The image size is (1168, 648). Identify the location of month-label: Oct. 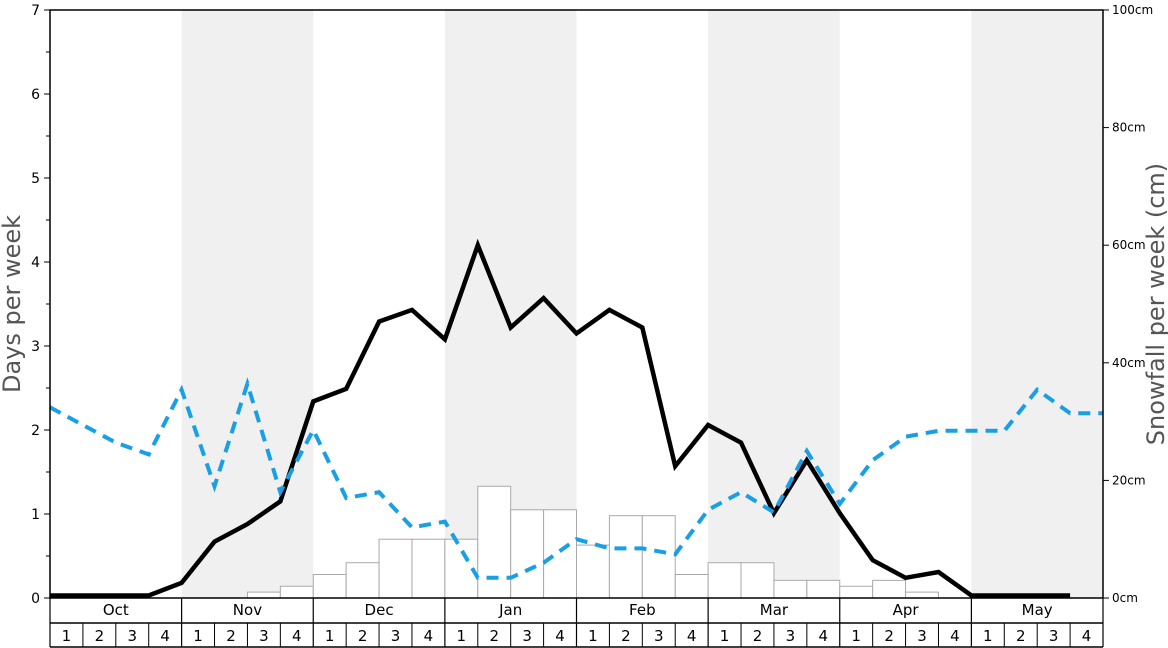
(116, 610).